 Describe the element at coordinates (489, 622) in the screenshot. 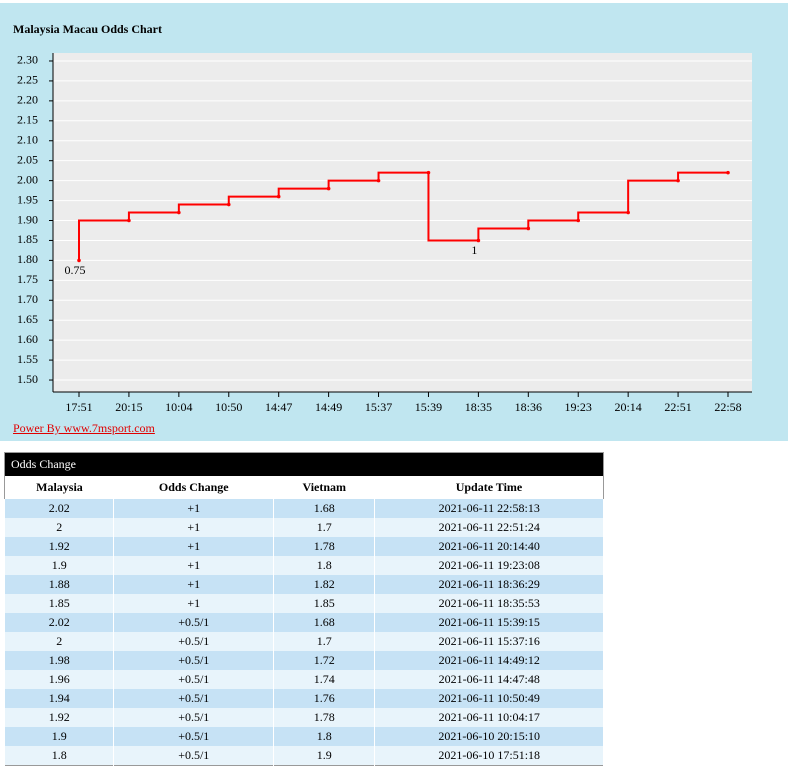

I see `table-cell: 2021-06-11 15:39:15` at that location.